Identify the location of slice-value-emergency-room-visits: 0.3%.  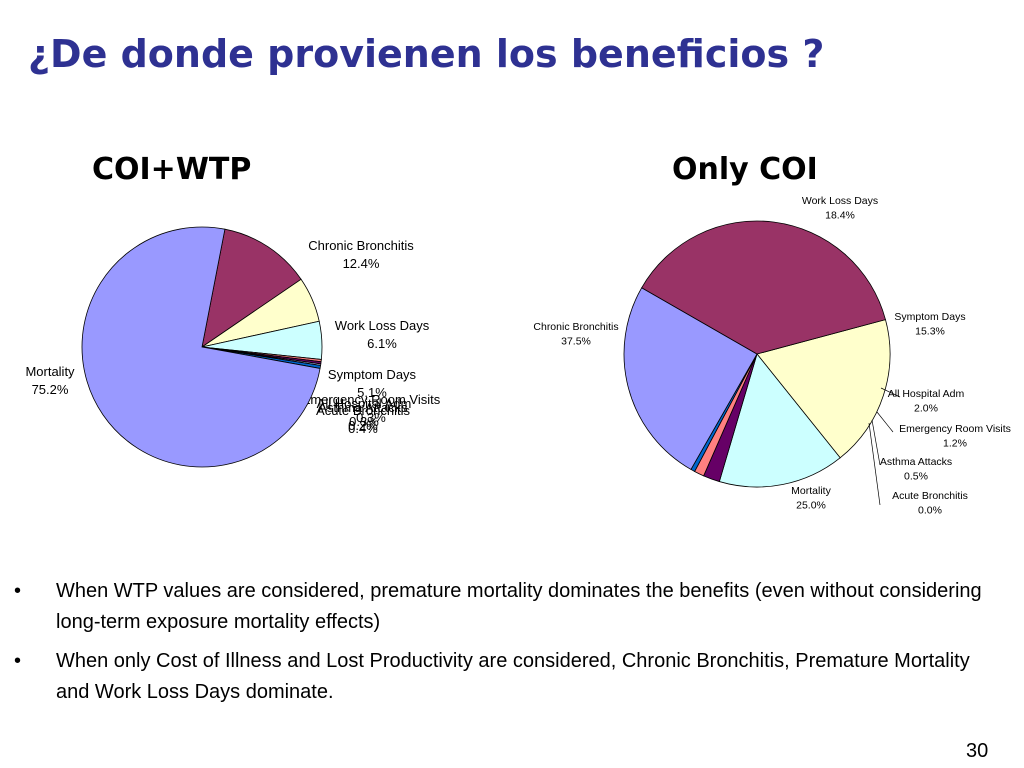
(371, 417).